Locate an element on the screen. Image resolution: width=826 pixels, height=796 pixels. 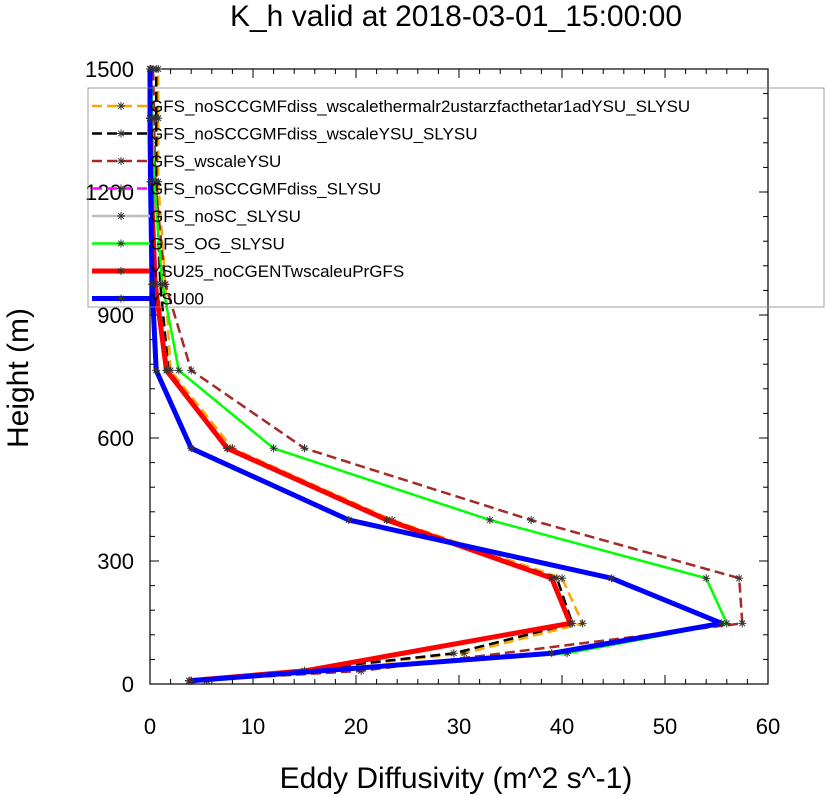
x-tick-label: 30 is located at coordinates (459, 726).